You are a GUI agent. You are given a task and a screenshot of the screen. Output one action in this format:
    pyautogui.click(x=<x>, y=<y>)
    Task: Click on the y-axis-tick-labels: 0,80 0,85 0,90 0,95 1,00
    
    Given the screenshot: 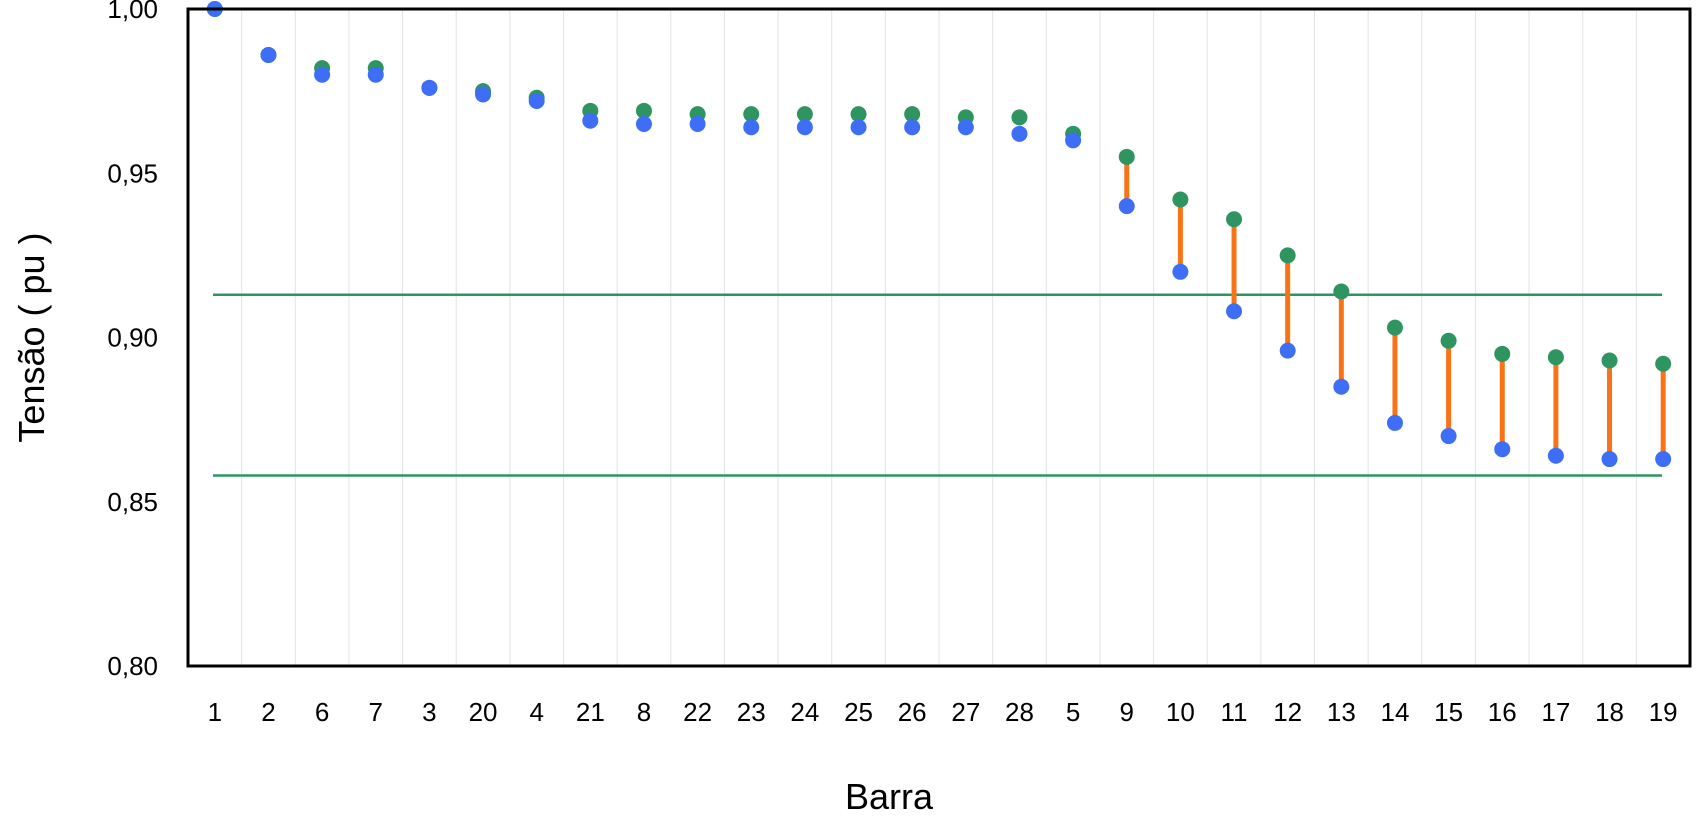 What is the action you would take?
    pyautogui.click(x=132, y=340)
    